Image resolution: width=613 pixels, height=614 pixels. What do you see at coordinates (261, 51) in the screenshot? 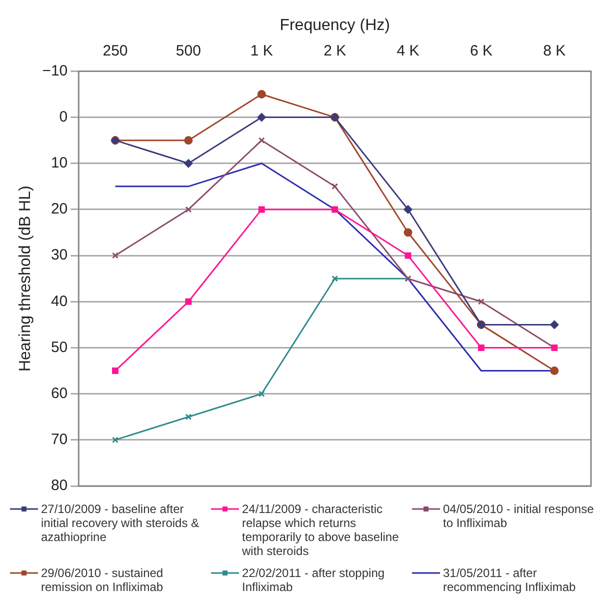
I see `x-tick-label: 1 K` at bounding box center [261, 51].